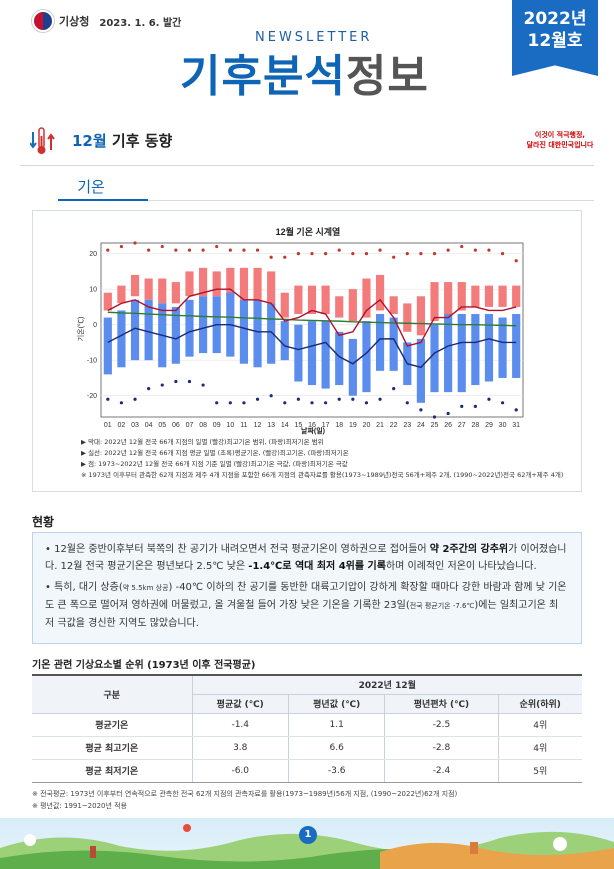 The height and width of the screenshot is (869, 614). What do you see at coordinates (516, 425) in the screenshot?
I see `x-tick-label: 31` at bounding box center [516, 425].